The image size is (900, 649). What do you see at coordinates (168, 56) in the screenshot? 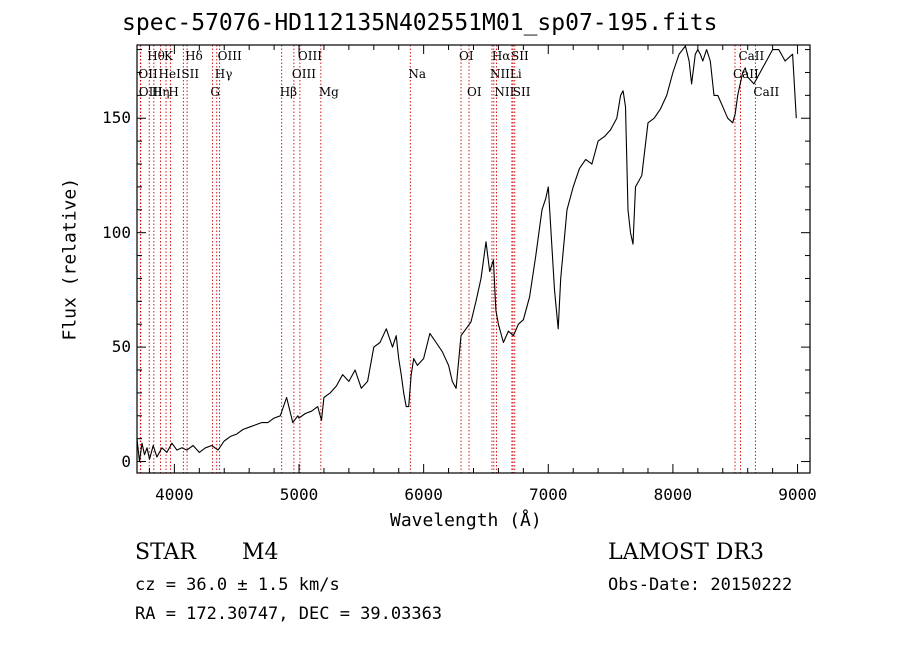
I see `line-label-3: K` at bounding box center [168, 56].